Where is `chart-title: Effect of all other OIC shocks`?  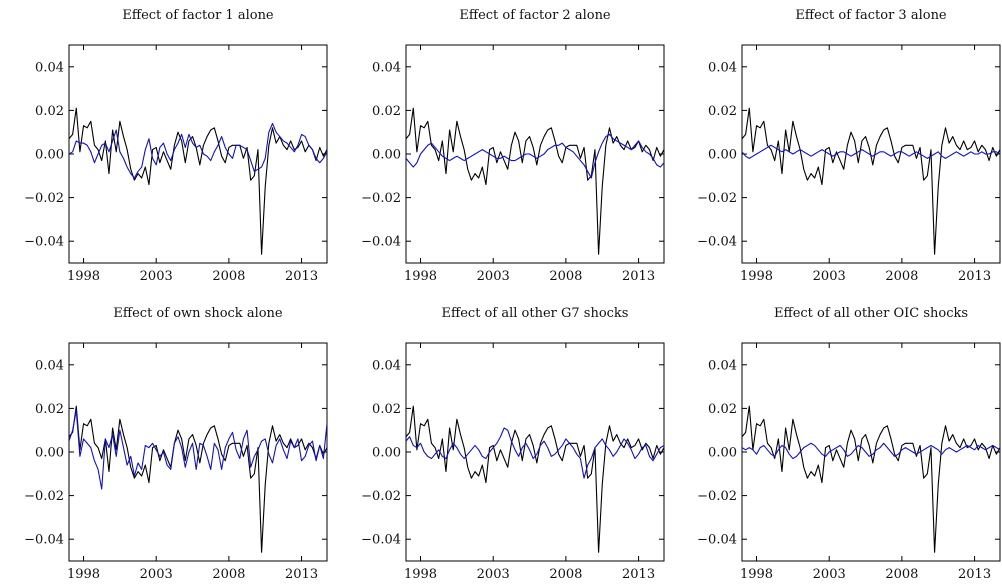
chart-title: Effect of all other OIC shocks is located at coordinates (871, 313).